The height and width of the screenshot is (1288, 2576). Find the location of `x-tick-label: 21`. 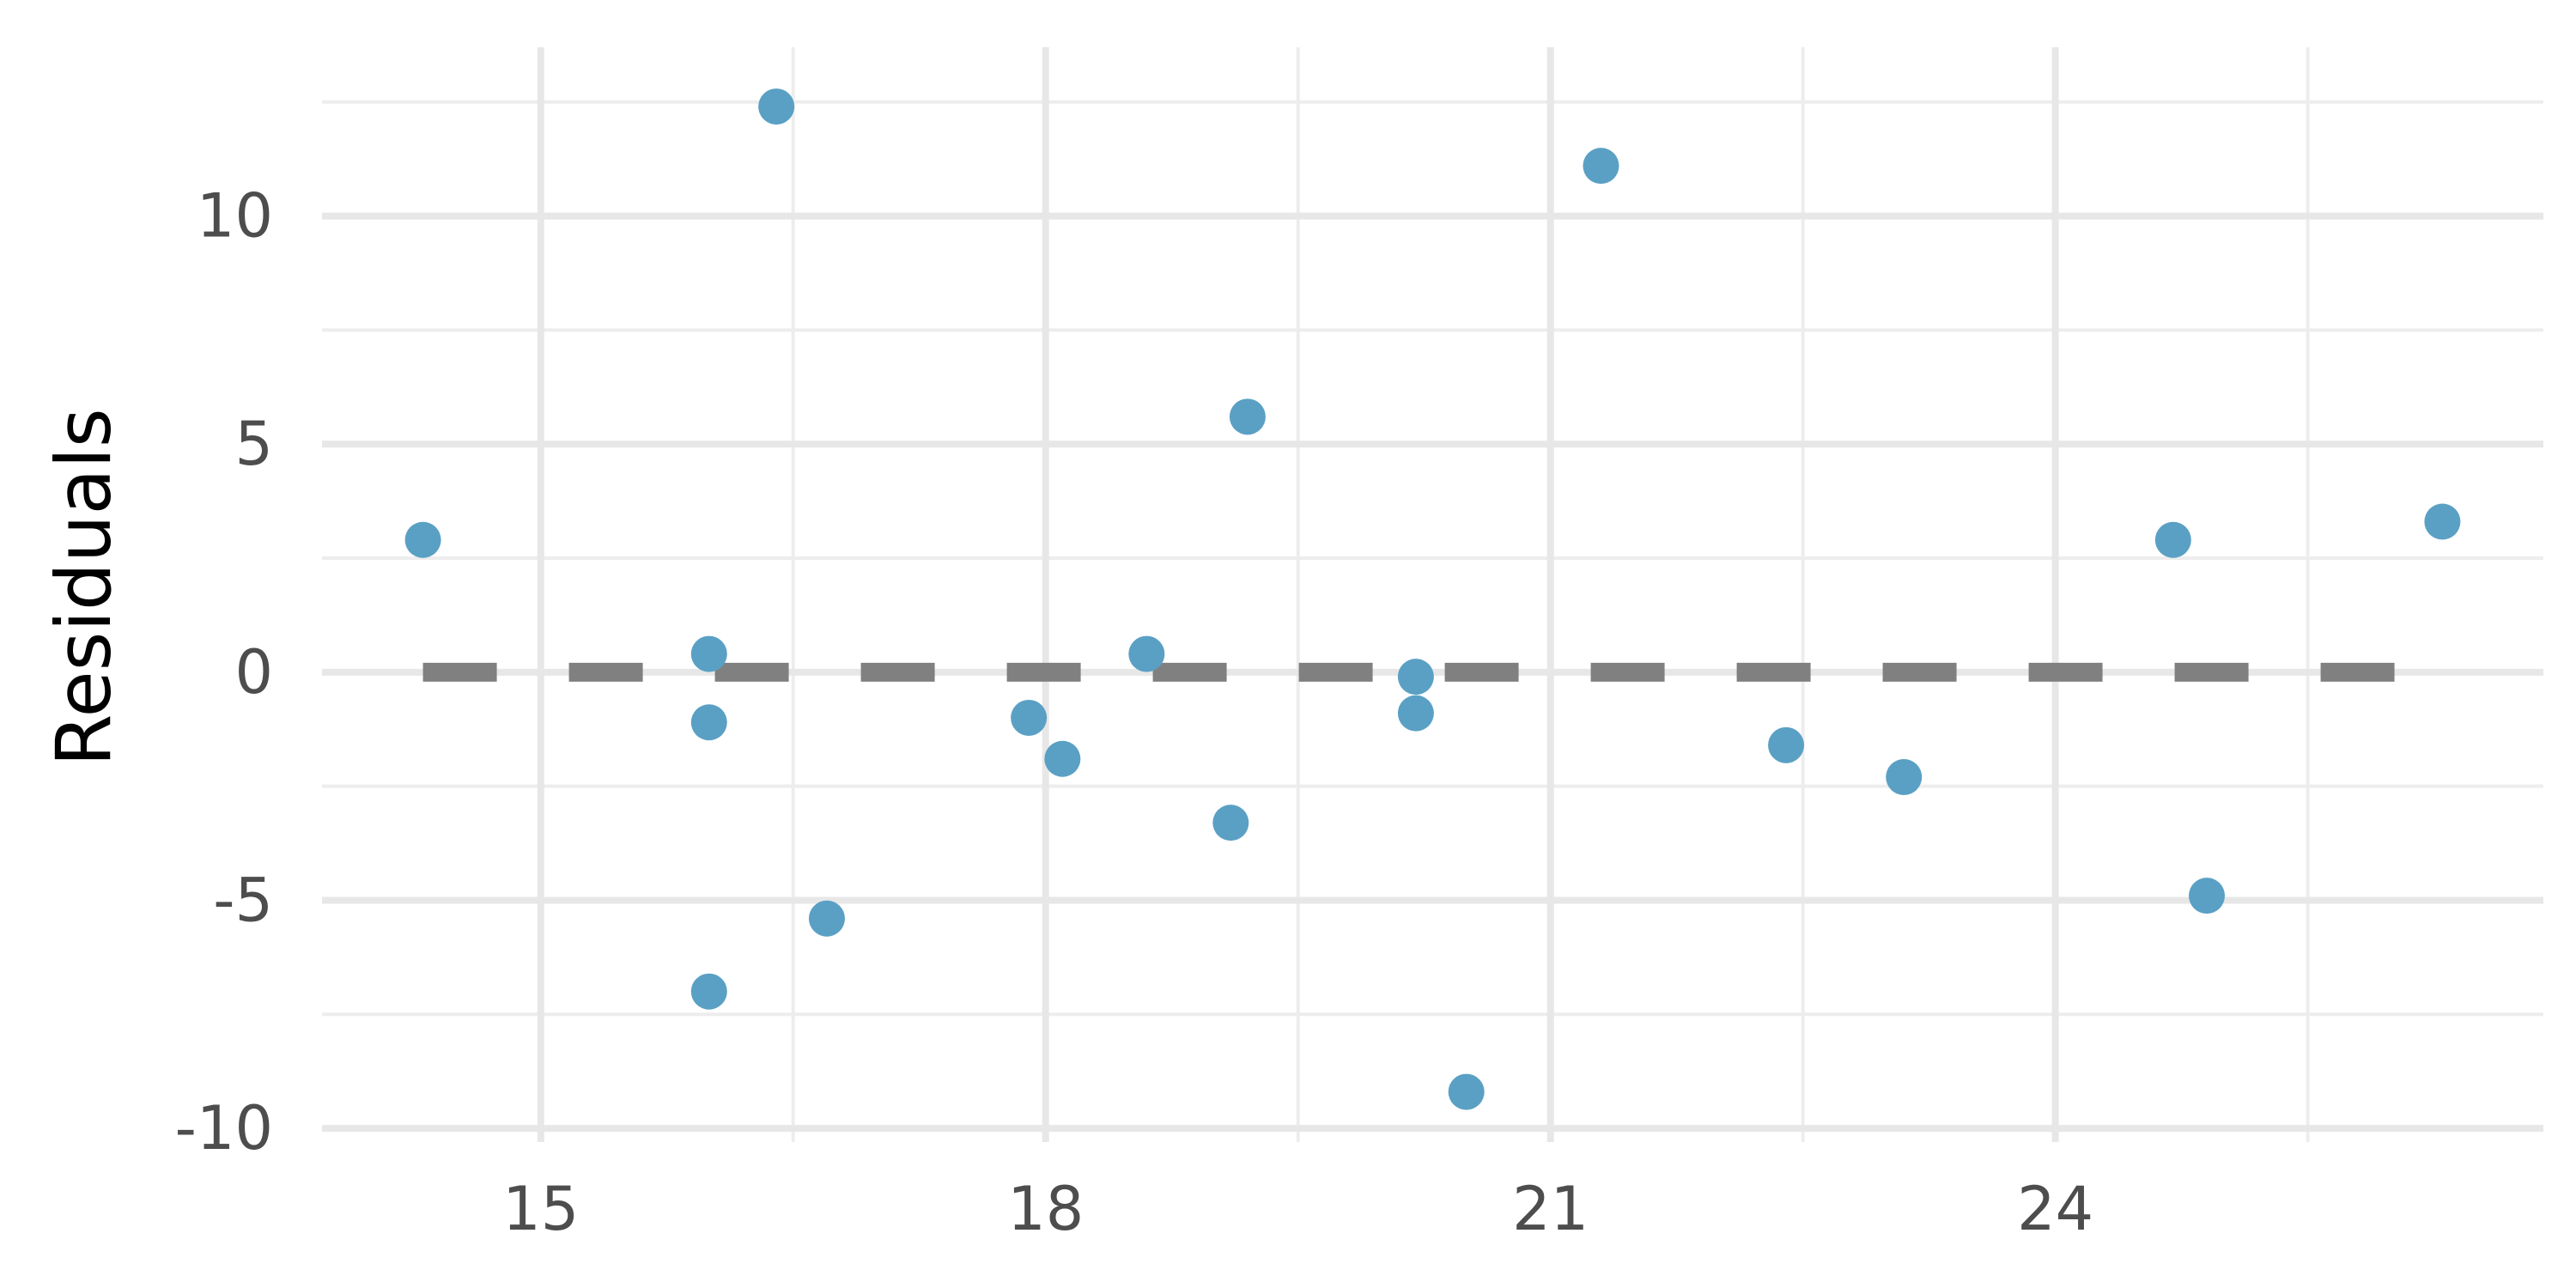

x-tick-label: 21 is located at coordinates (1550, 1209).